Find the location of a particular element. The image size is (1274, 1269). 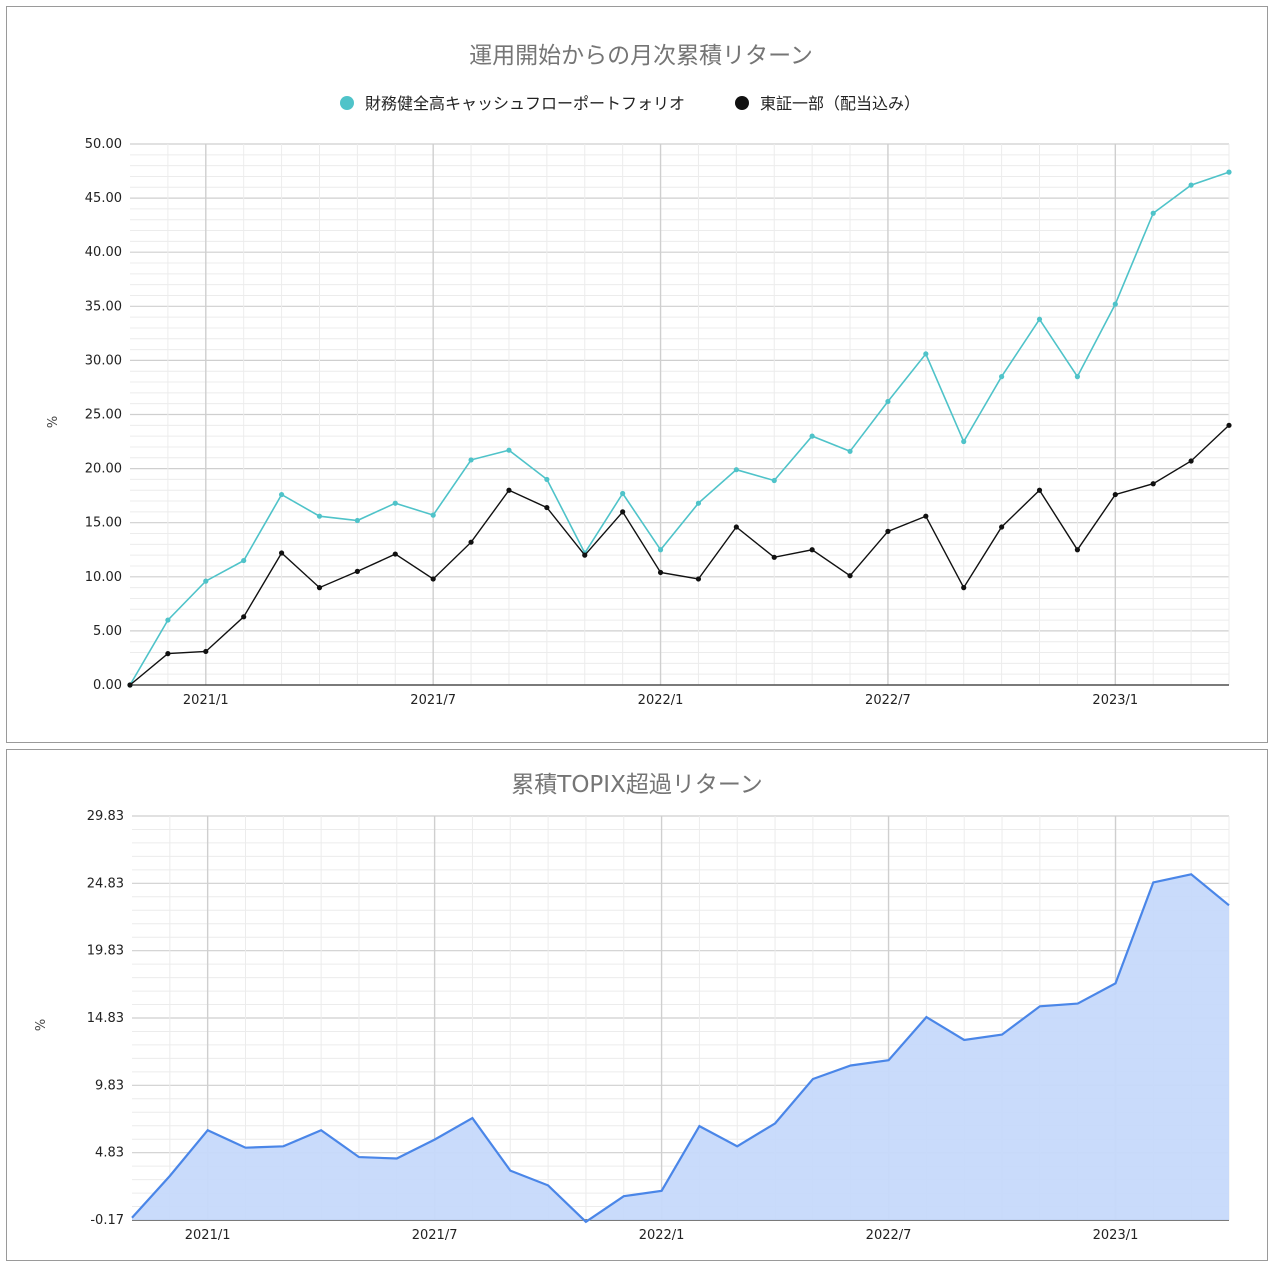

chart-title: 運用開始からの月次累積リターン is located at coordinates (641, 56).